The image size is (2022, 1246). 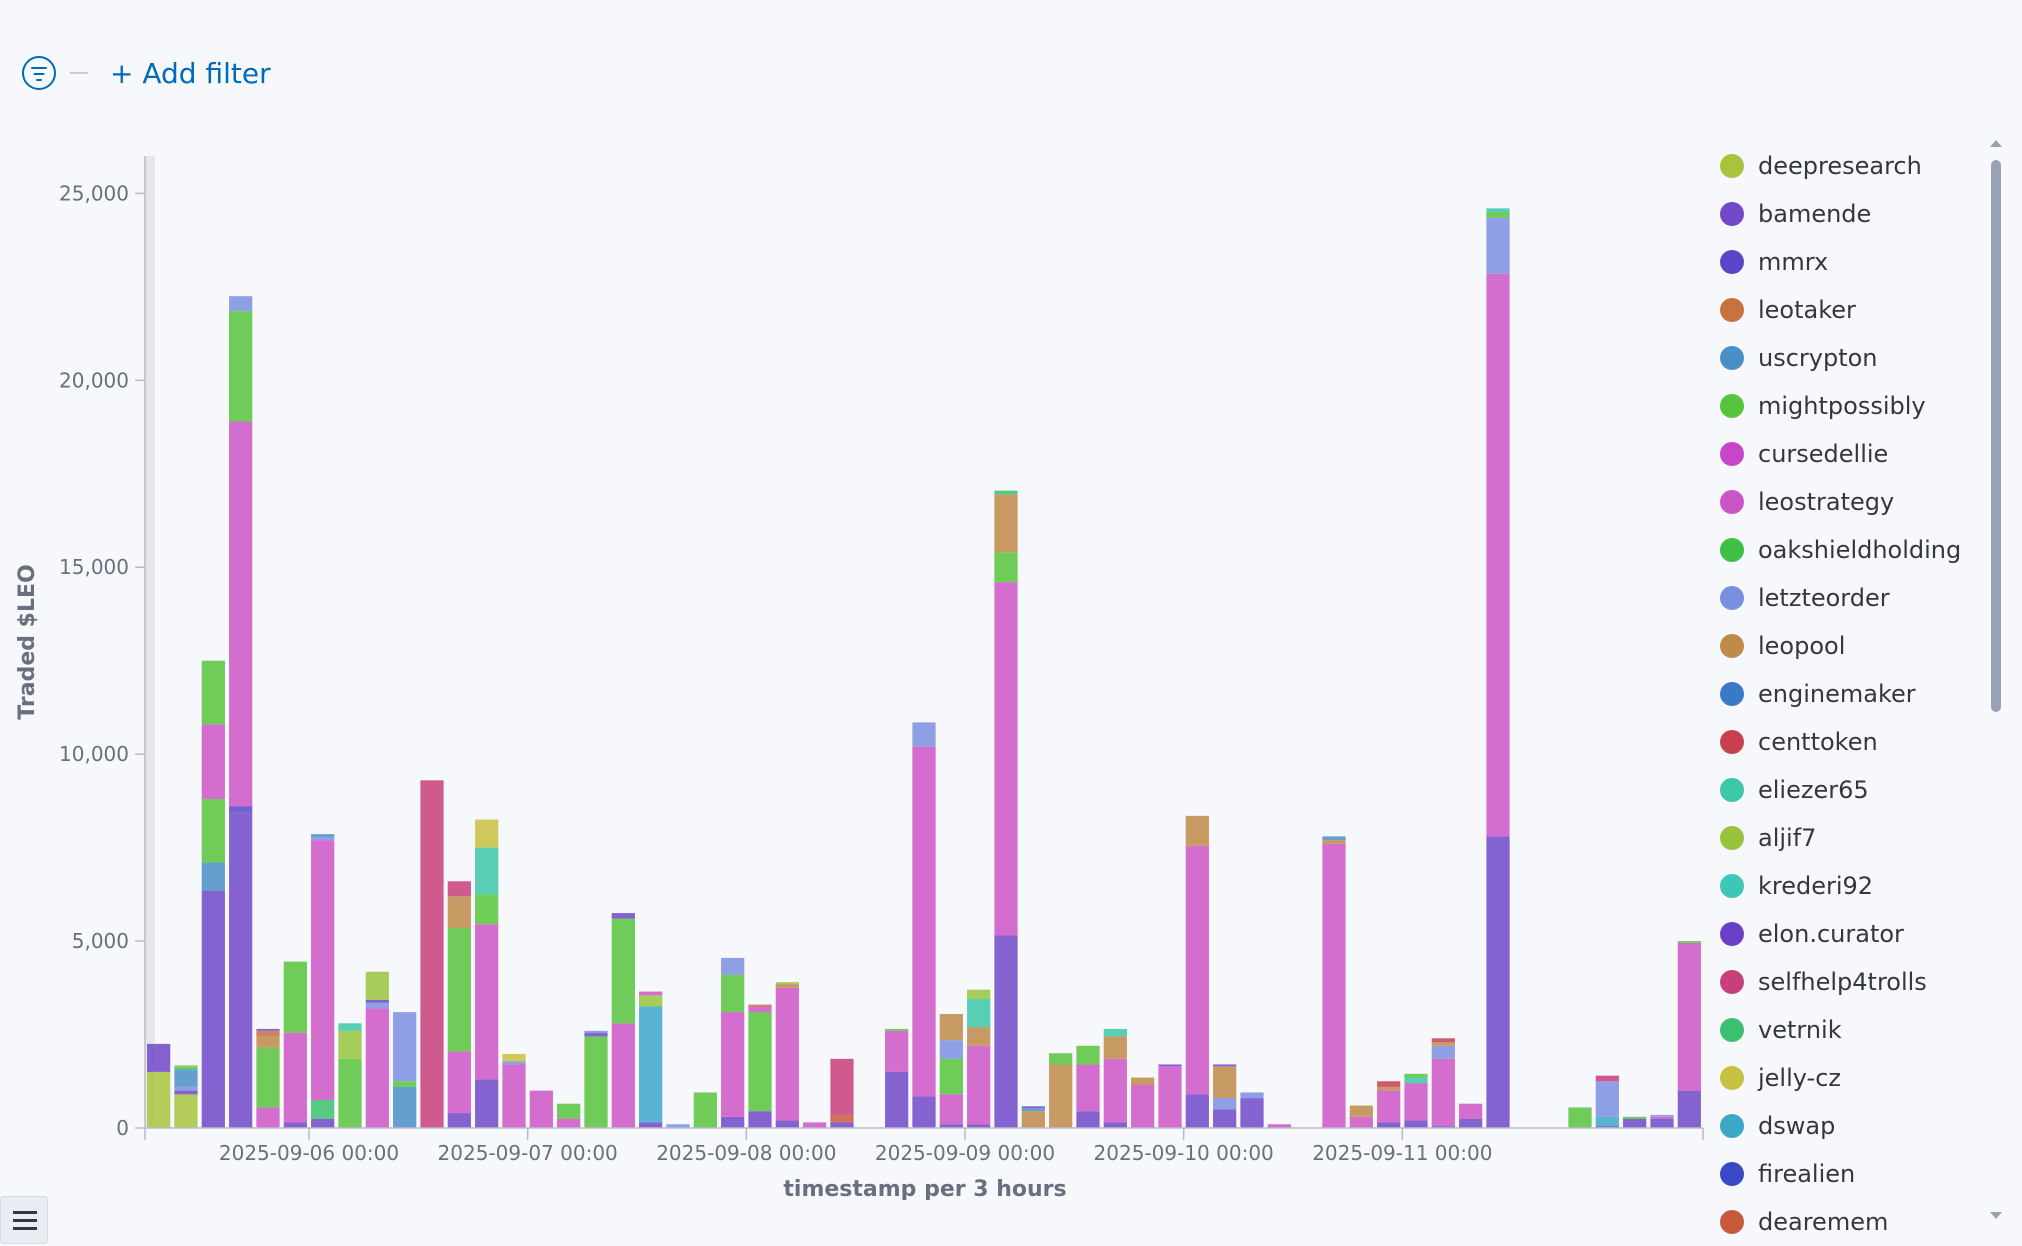 I want to click on bar-segment-dearemem, so click(x=842, y=1118).